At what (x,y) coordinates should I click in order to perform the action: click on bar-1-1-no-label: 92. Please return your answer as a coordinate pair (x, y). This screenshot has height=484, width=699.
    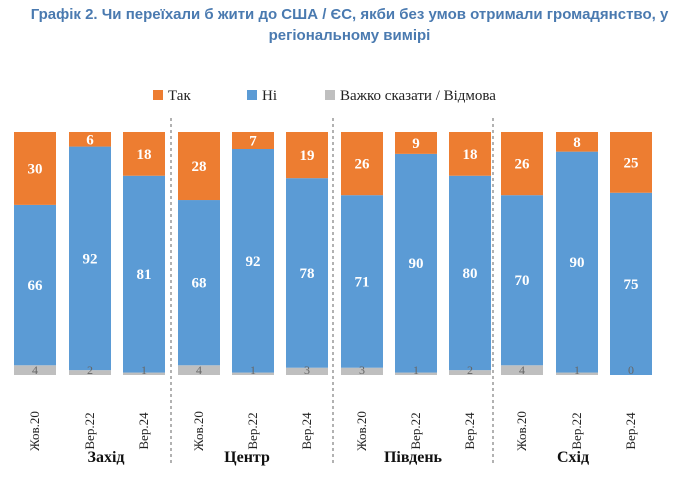
    Looking at the image, I should click on (253, 262).